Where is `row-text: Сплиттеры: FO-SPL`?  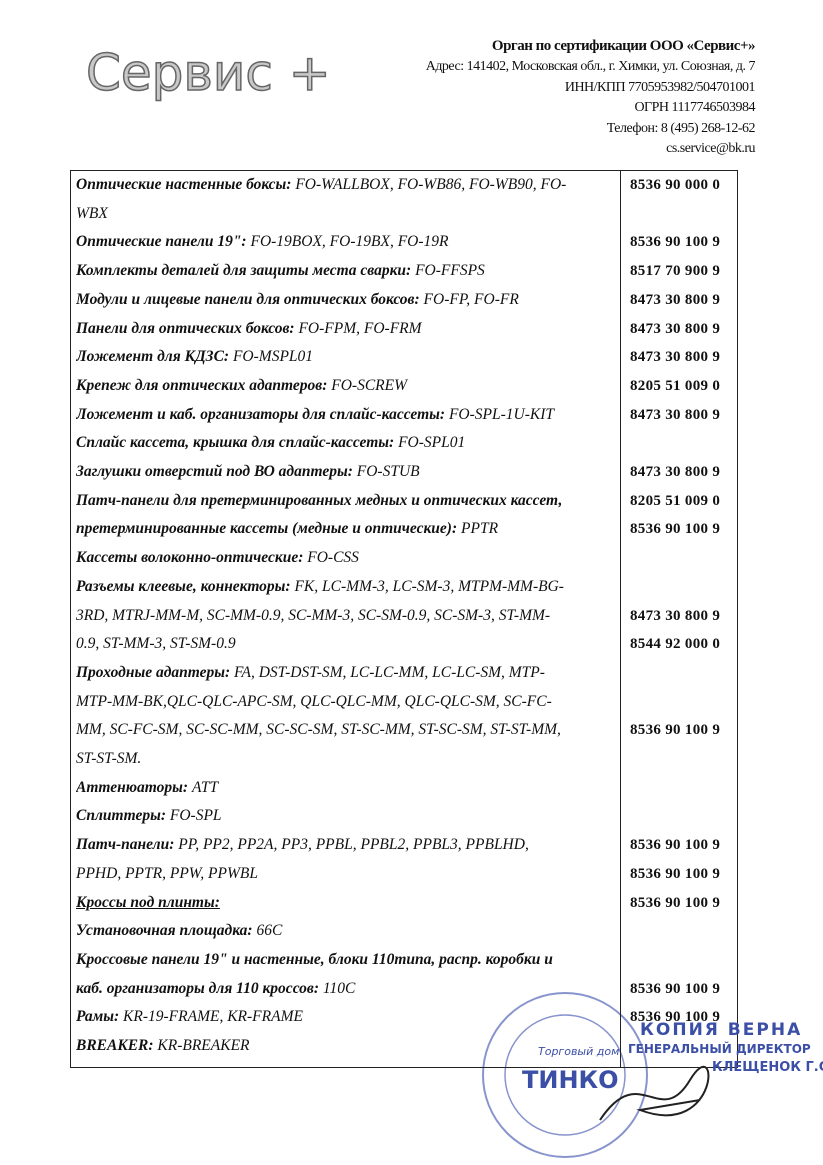
row-text: Сплиттеры: FO-SPL is located at coordinates (346, 816).